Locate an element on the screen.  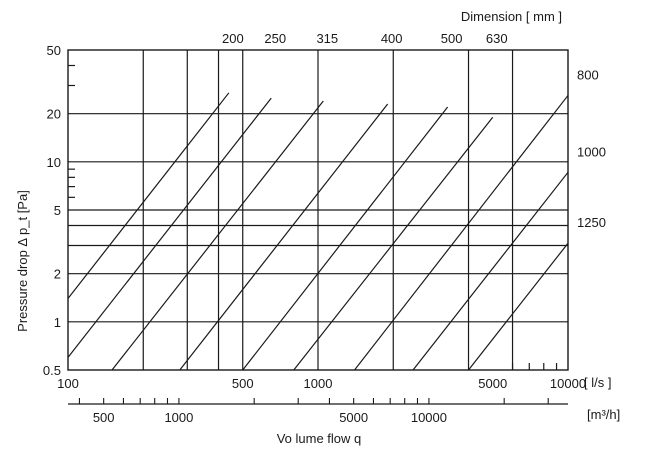
x-tick-labels: 100 500 1000 5000 10000 is located at coordinates (321, 383).